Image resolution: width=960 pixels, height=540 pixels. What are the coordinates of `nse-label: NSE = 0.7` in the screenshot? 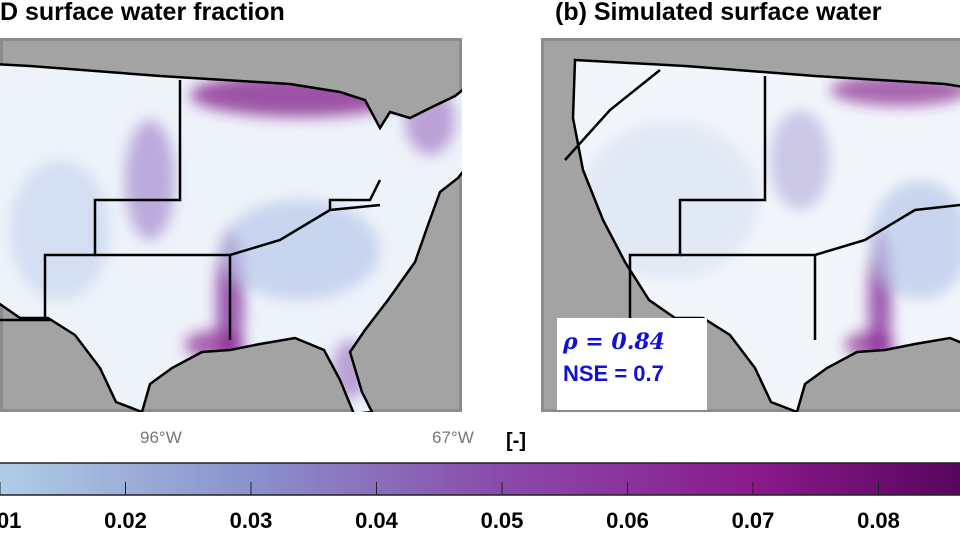 It's located at (613, 373).